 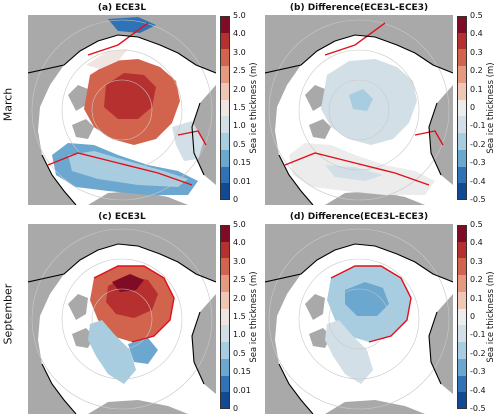 What do you see at coordinates (239, 280) in the screenshot?
I see `colorbar-tick-label: 2.5` at bounding box center [239, 280].